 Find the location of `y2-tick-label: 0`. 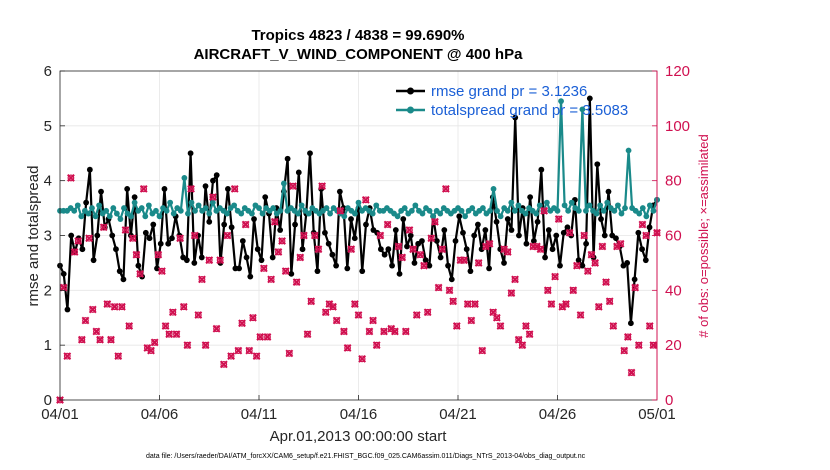

y2-tick-label: 0 is located at coordinates (669, 400).